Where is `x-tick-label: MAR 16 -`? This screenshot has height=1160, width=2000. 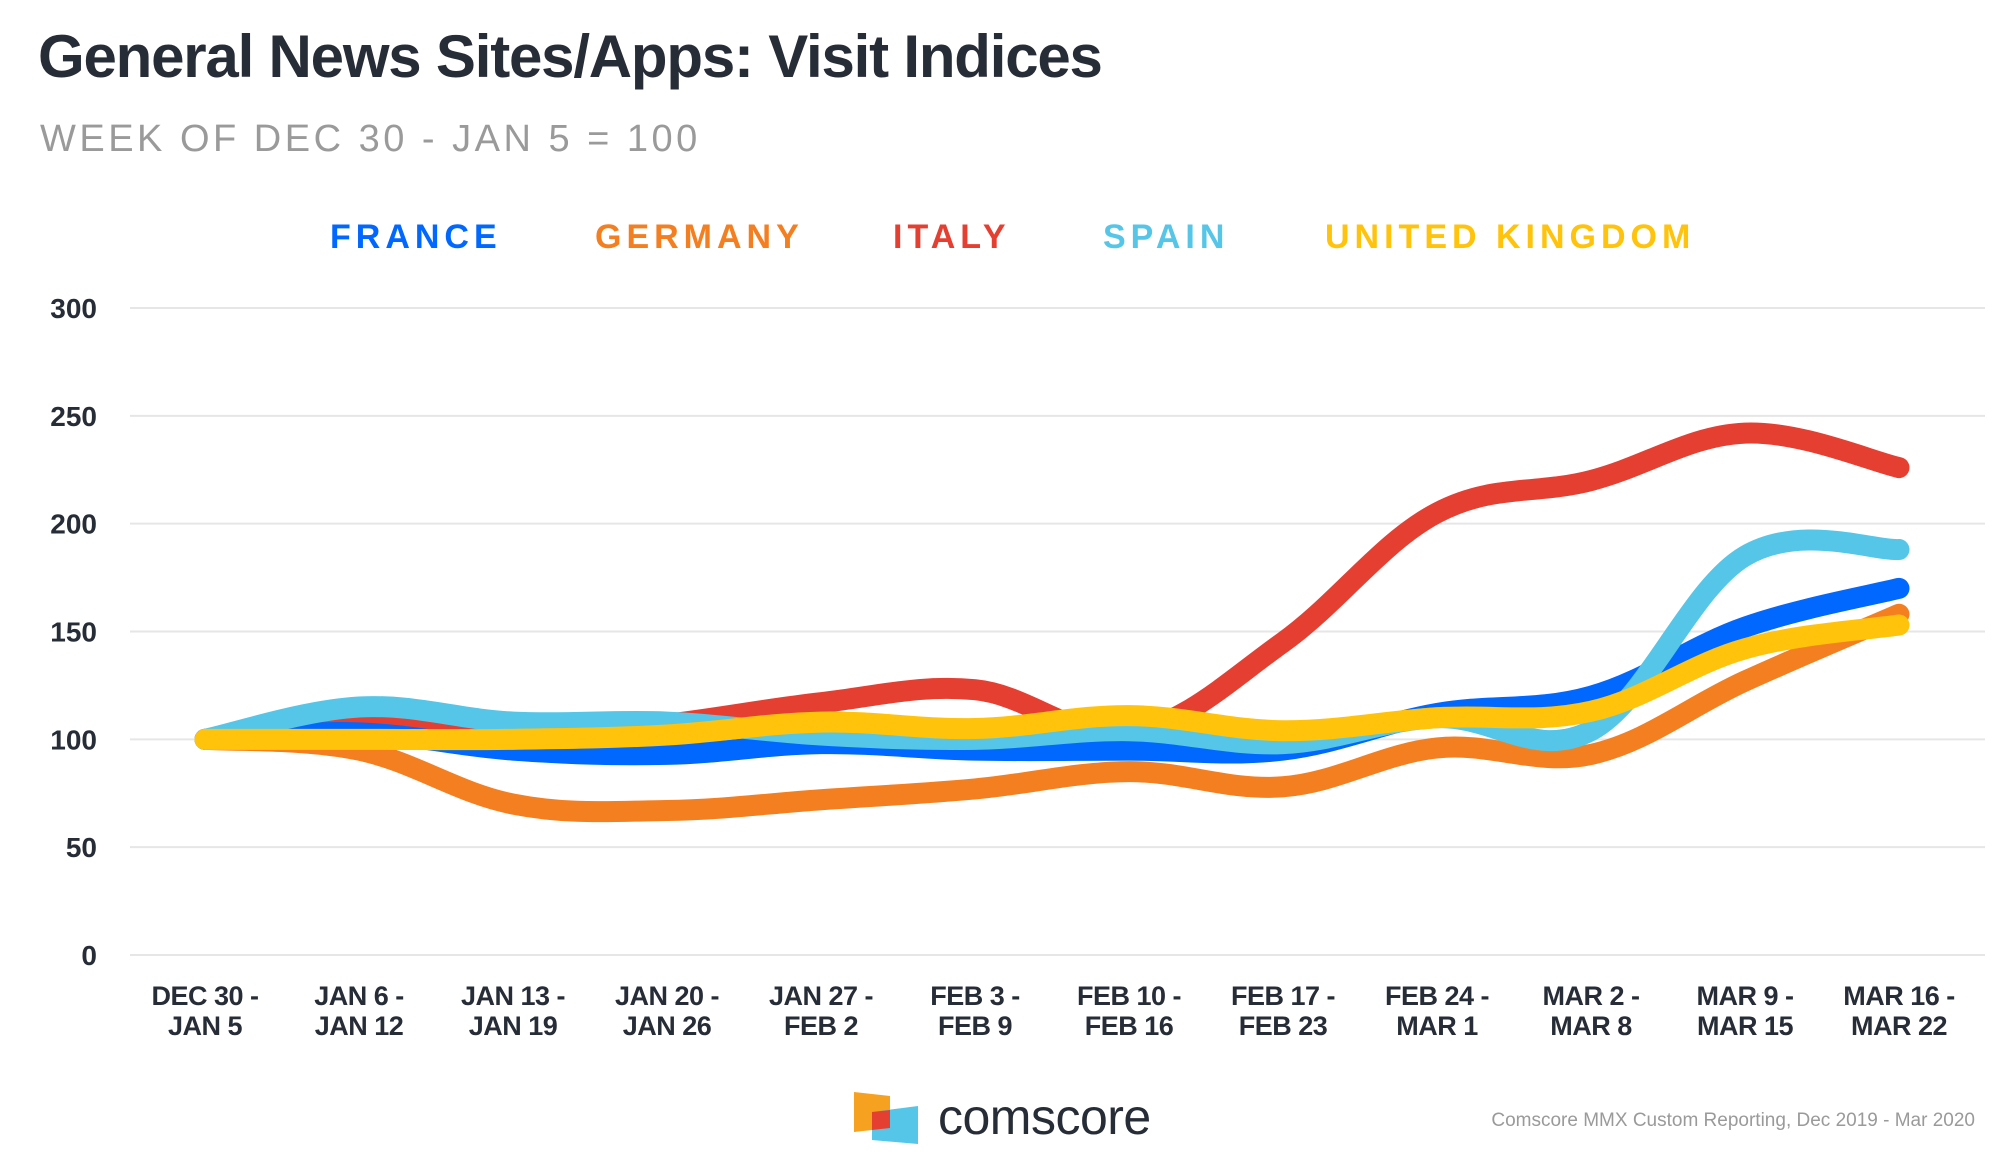 x-tick-label: MAR 16 - is located at coordinates (1899, 996).